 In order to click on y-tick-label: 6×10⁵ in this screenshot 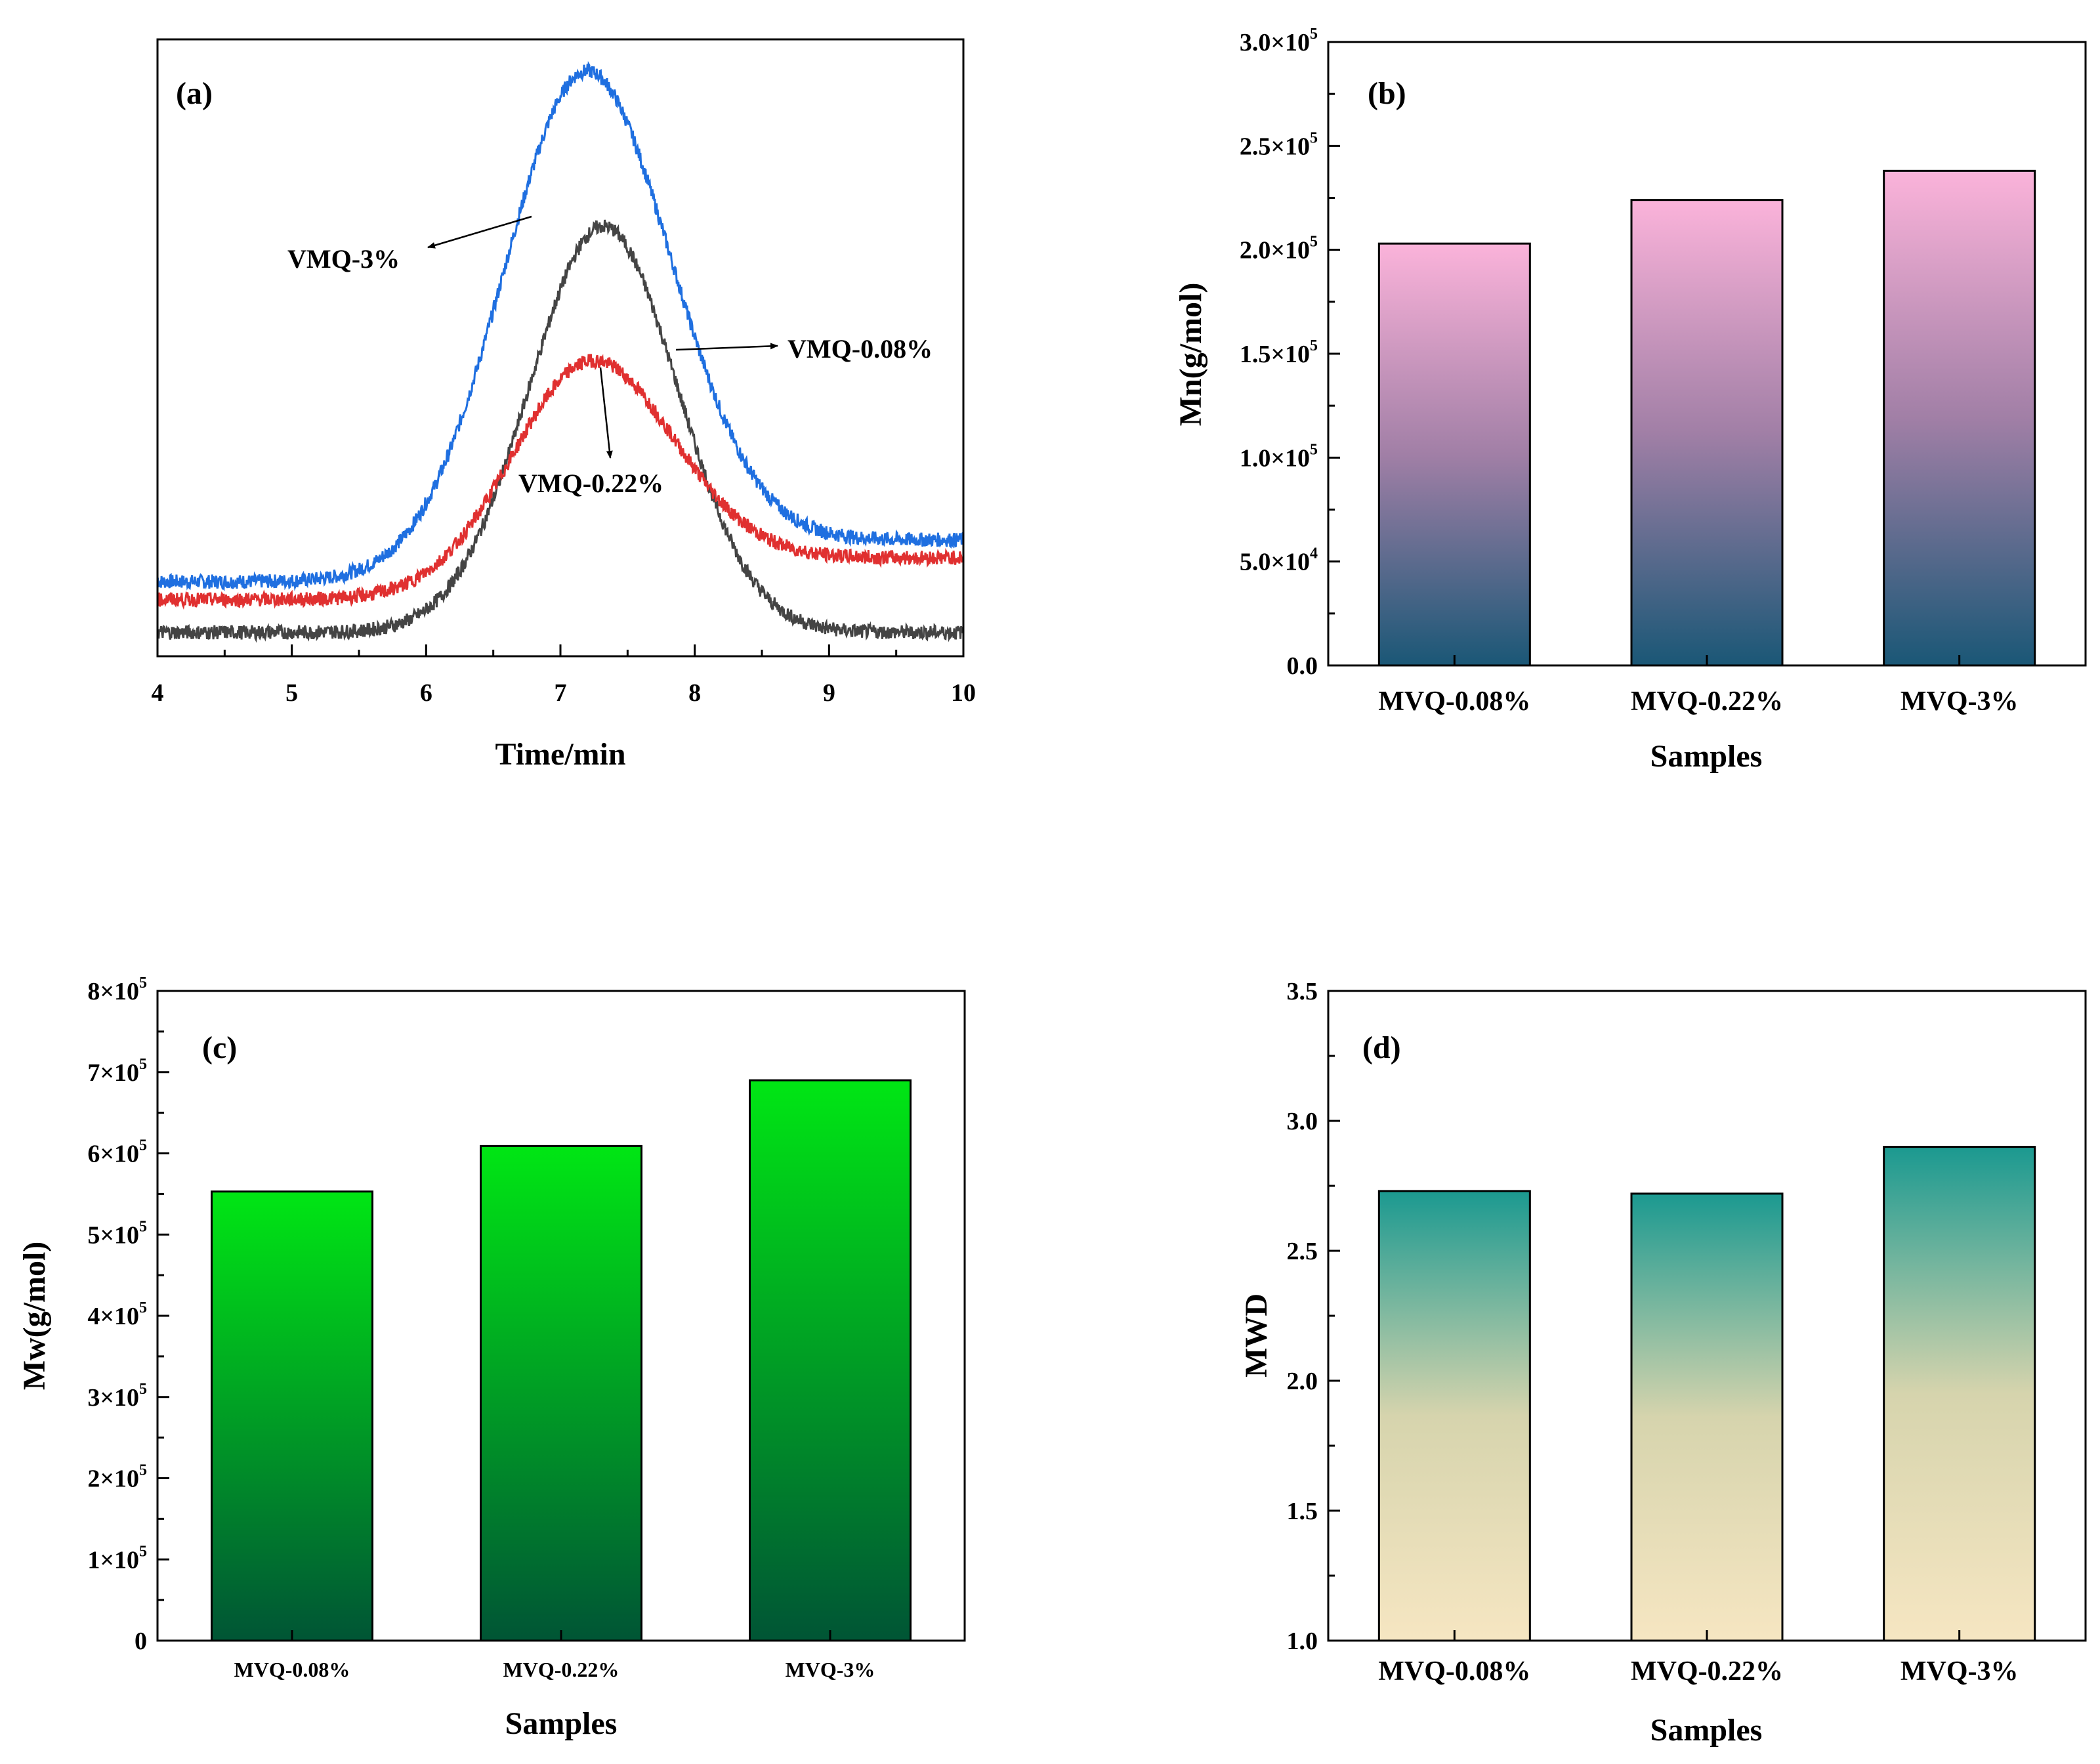, I will do `click(117, 1152)`.